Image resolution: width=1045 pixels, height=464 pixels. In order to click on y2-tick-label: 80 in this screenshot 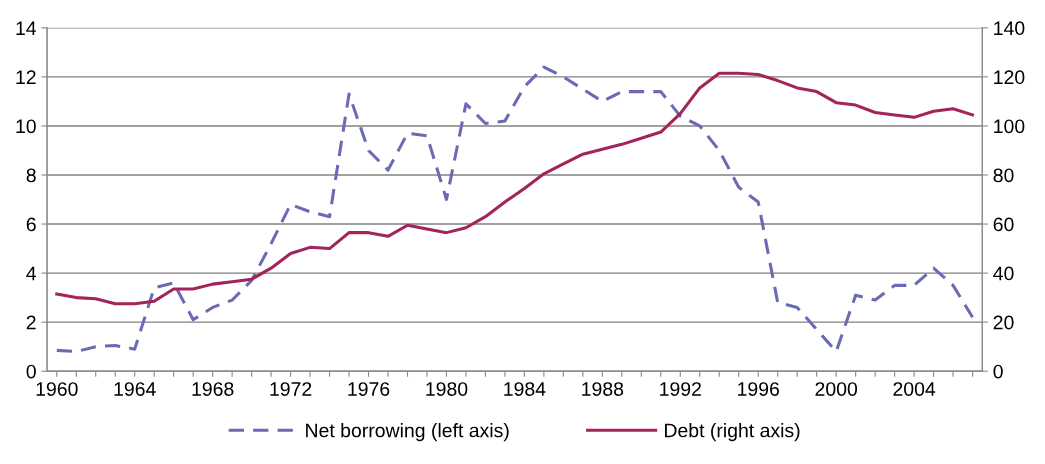, I will do `click(1003, 175)`.